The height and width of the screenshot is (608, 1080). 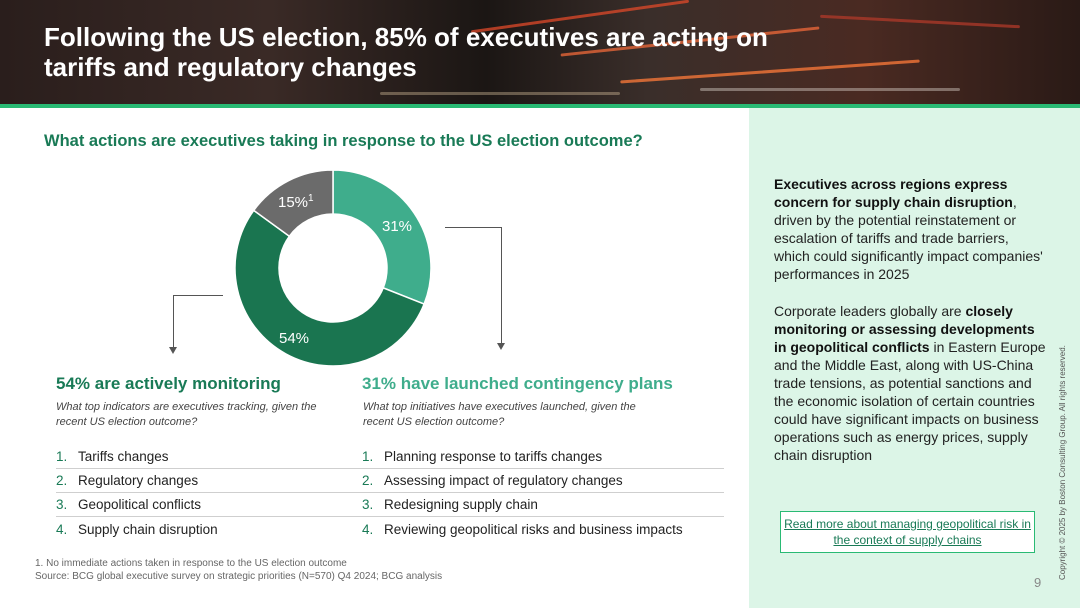 What do you see at coordinates (368, 480) in the screenshot?
I see `contingency-item-number: 2.` at bounding box center [368, 480].